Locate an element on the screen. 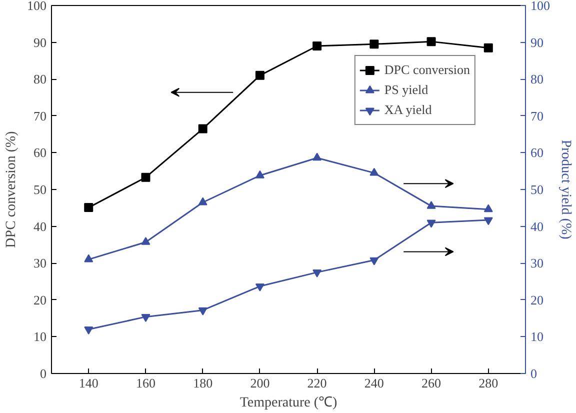 This screenshot has width=576, height=413. legend-label: XA yield is located at coordinates (408, 110).